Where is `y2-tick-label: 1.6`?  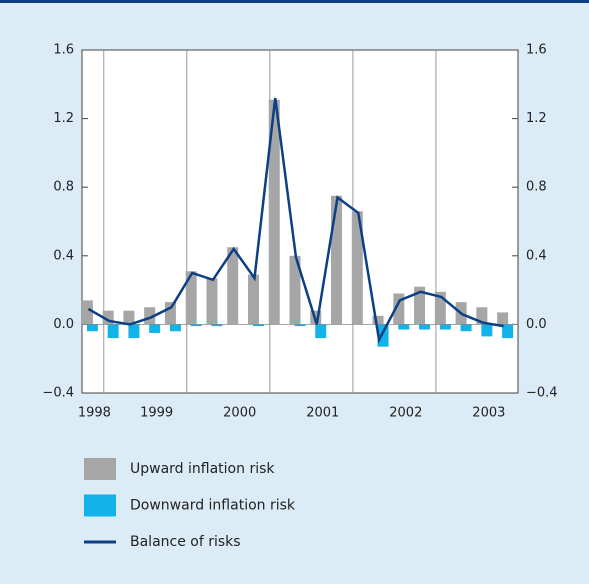
y2-tick-label: 1.6 is located at coordinates (536, 50).